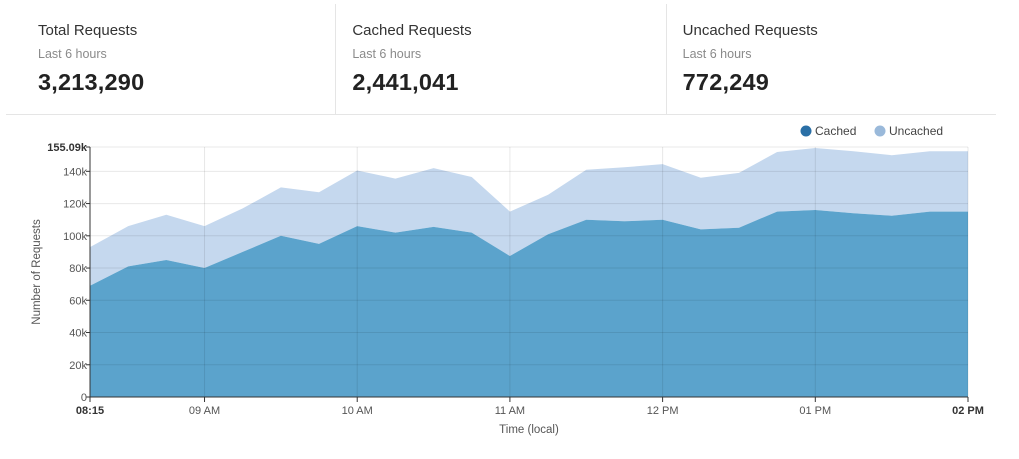 This screenshot has width=1019, height=459. Describe the element at coordinates (412, 30) in the screenshot. I see `stat-title: Cached Requests` at that location.